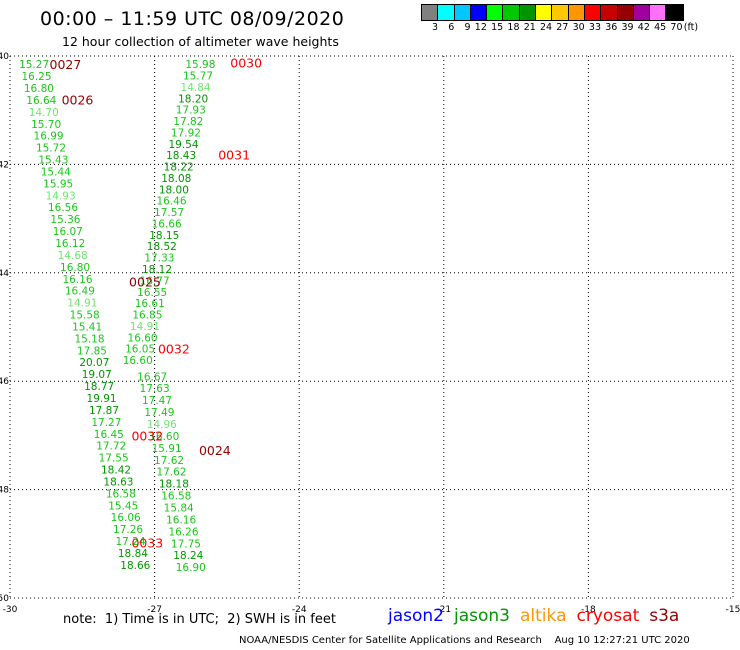 Image resolution: width=740 pixels, height=650 pixels. What do you see at coordinates (114, 459) in the screenshot?
I see `swh-value: 17.55` at bounding box center [114, 459].